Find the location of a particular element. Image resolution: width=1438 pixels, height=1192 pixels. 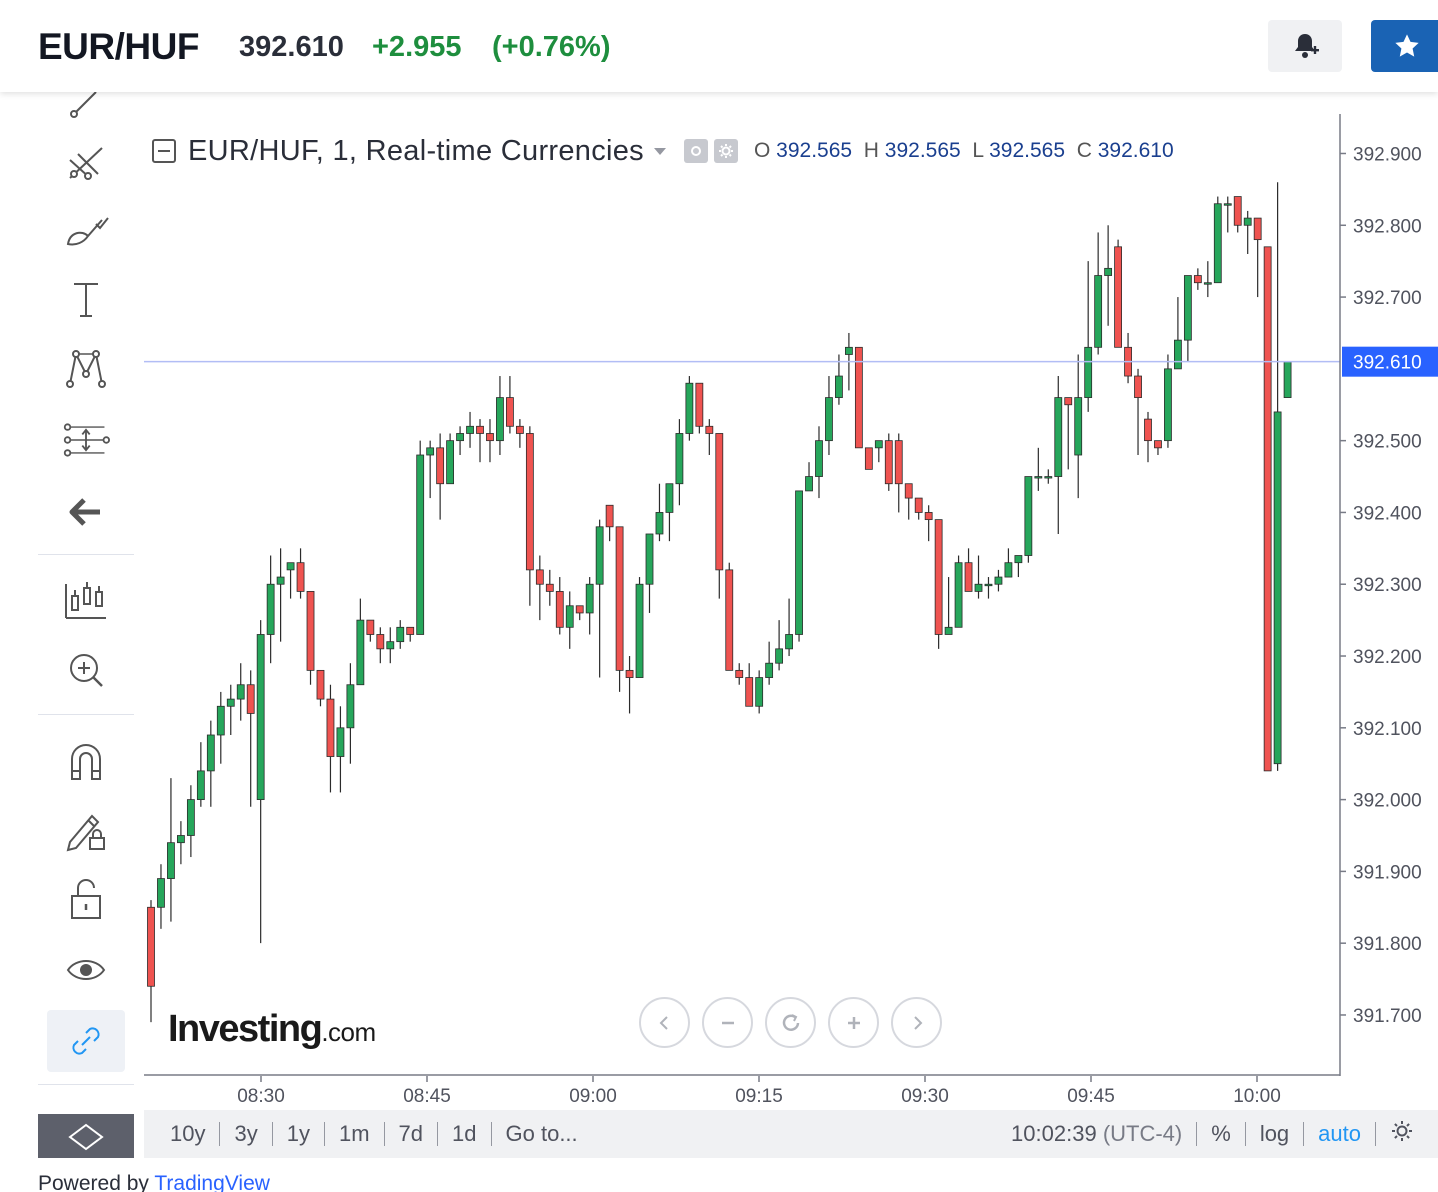

range-3y: 3y is located at coordinates (246, 1133).